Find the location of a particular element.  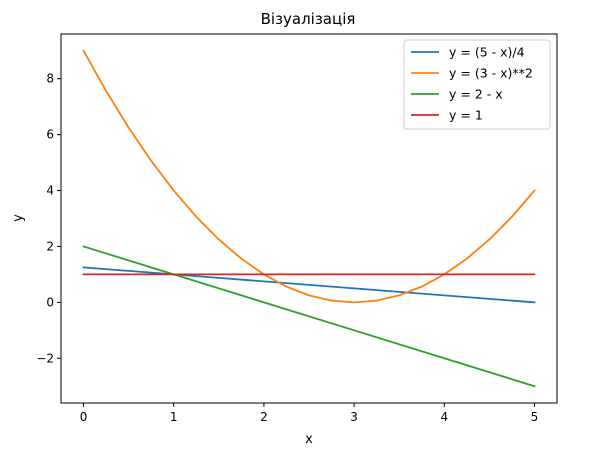

x-tick-label-3: 3 is located at coordinates (354, 417).